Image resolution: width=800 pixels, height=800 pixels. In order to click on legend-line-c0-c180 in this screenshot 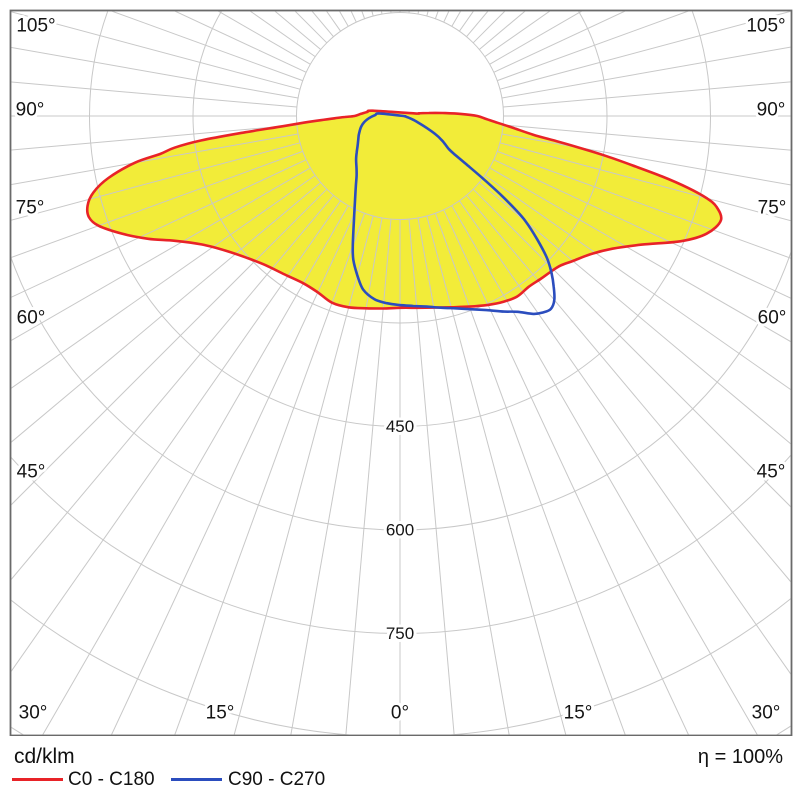, I will do `click(37, 779)`.